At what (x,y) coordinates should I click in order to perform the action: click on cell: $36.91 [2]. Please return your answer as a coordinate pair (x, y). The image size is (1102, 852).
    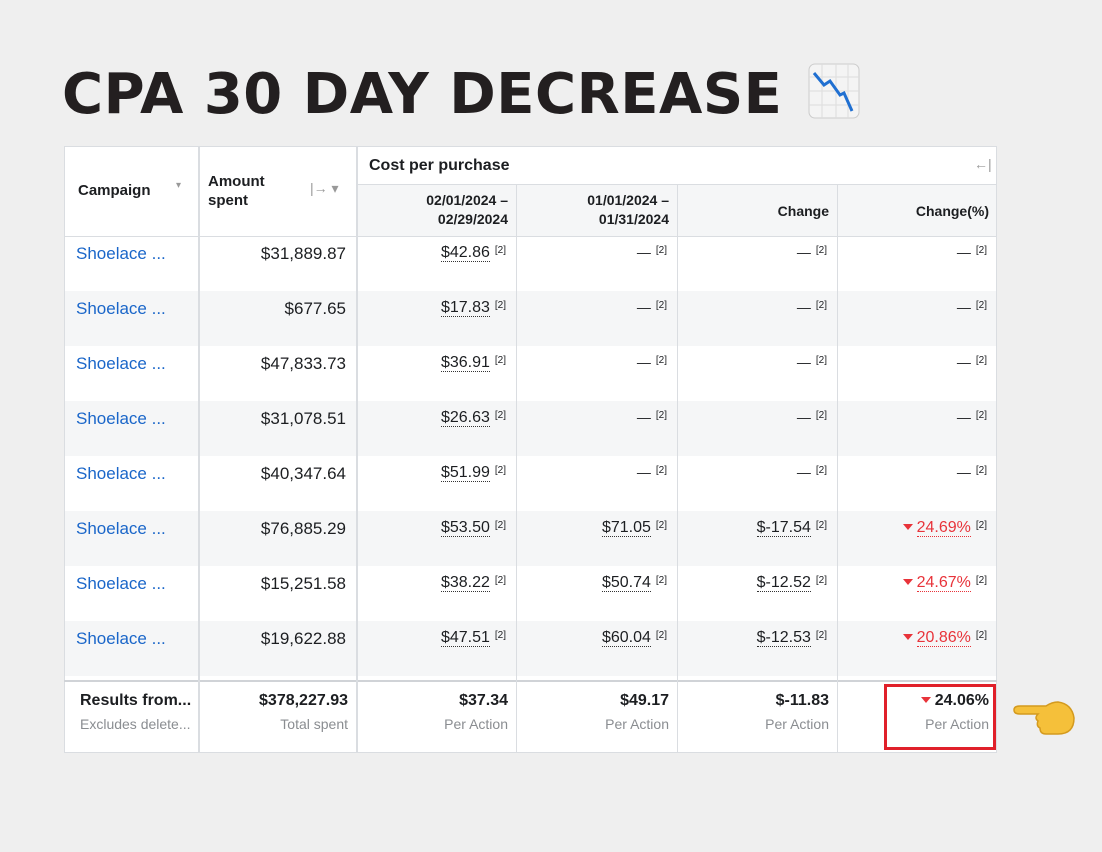
    Looking at the image, I should click on (431, 363).